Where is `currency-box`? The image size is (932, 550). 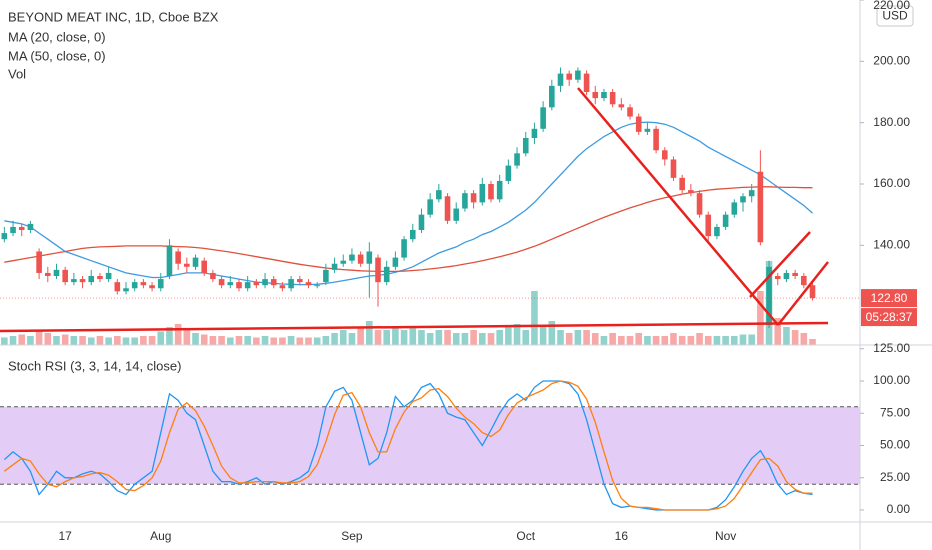
currency-box is located at coordinates (895, 16).